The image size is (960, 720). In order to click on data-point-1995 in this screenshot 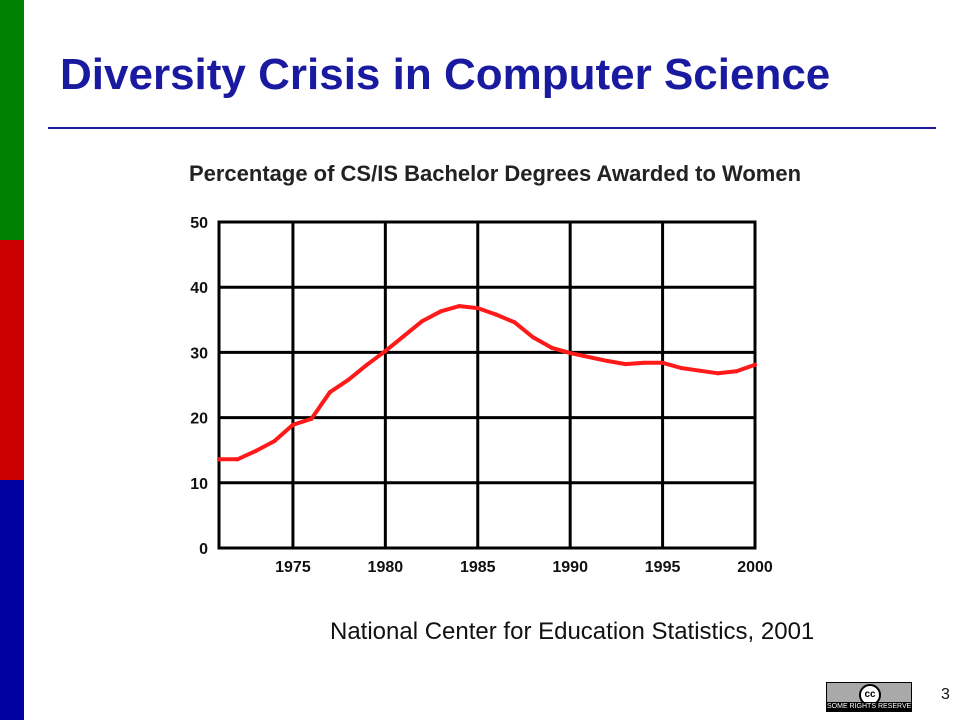, I will do `click(662, 362)`.